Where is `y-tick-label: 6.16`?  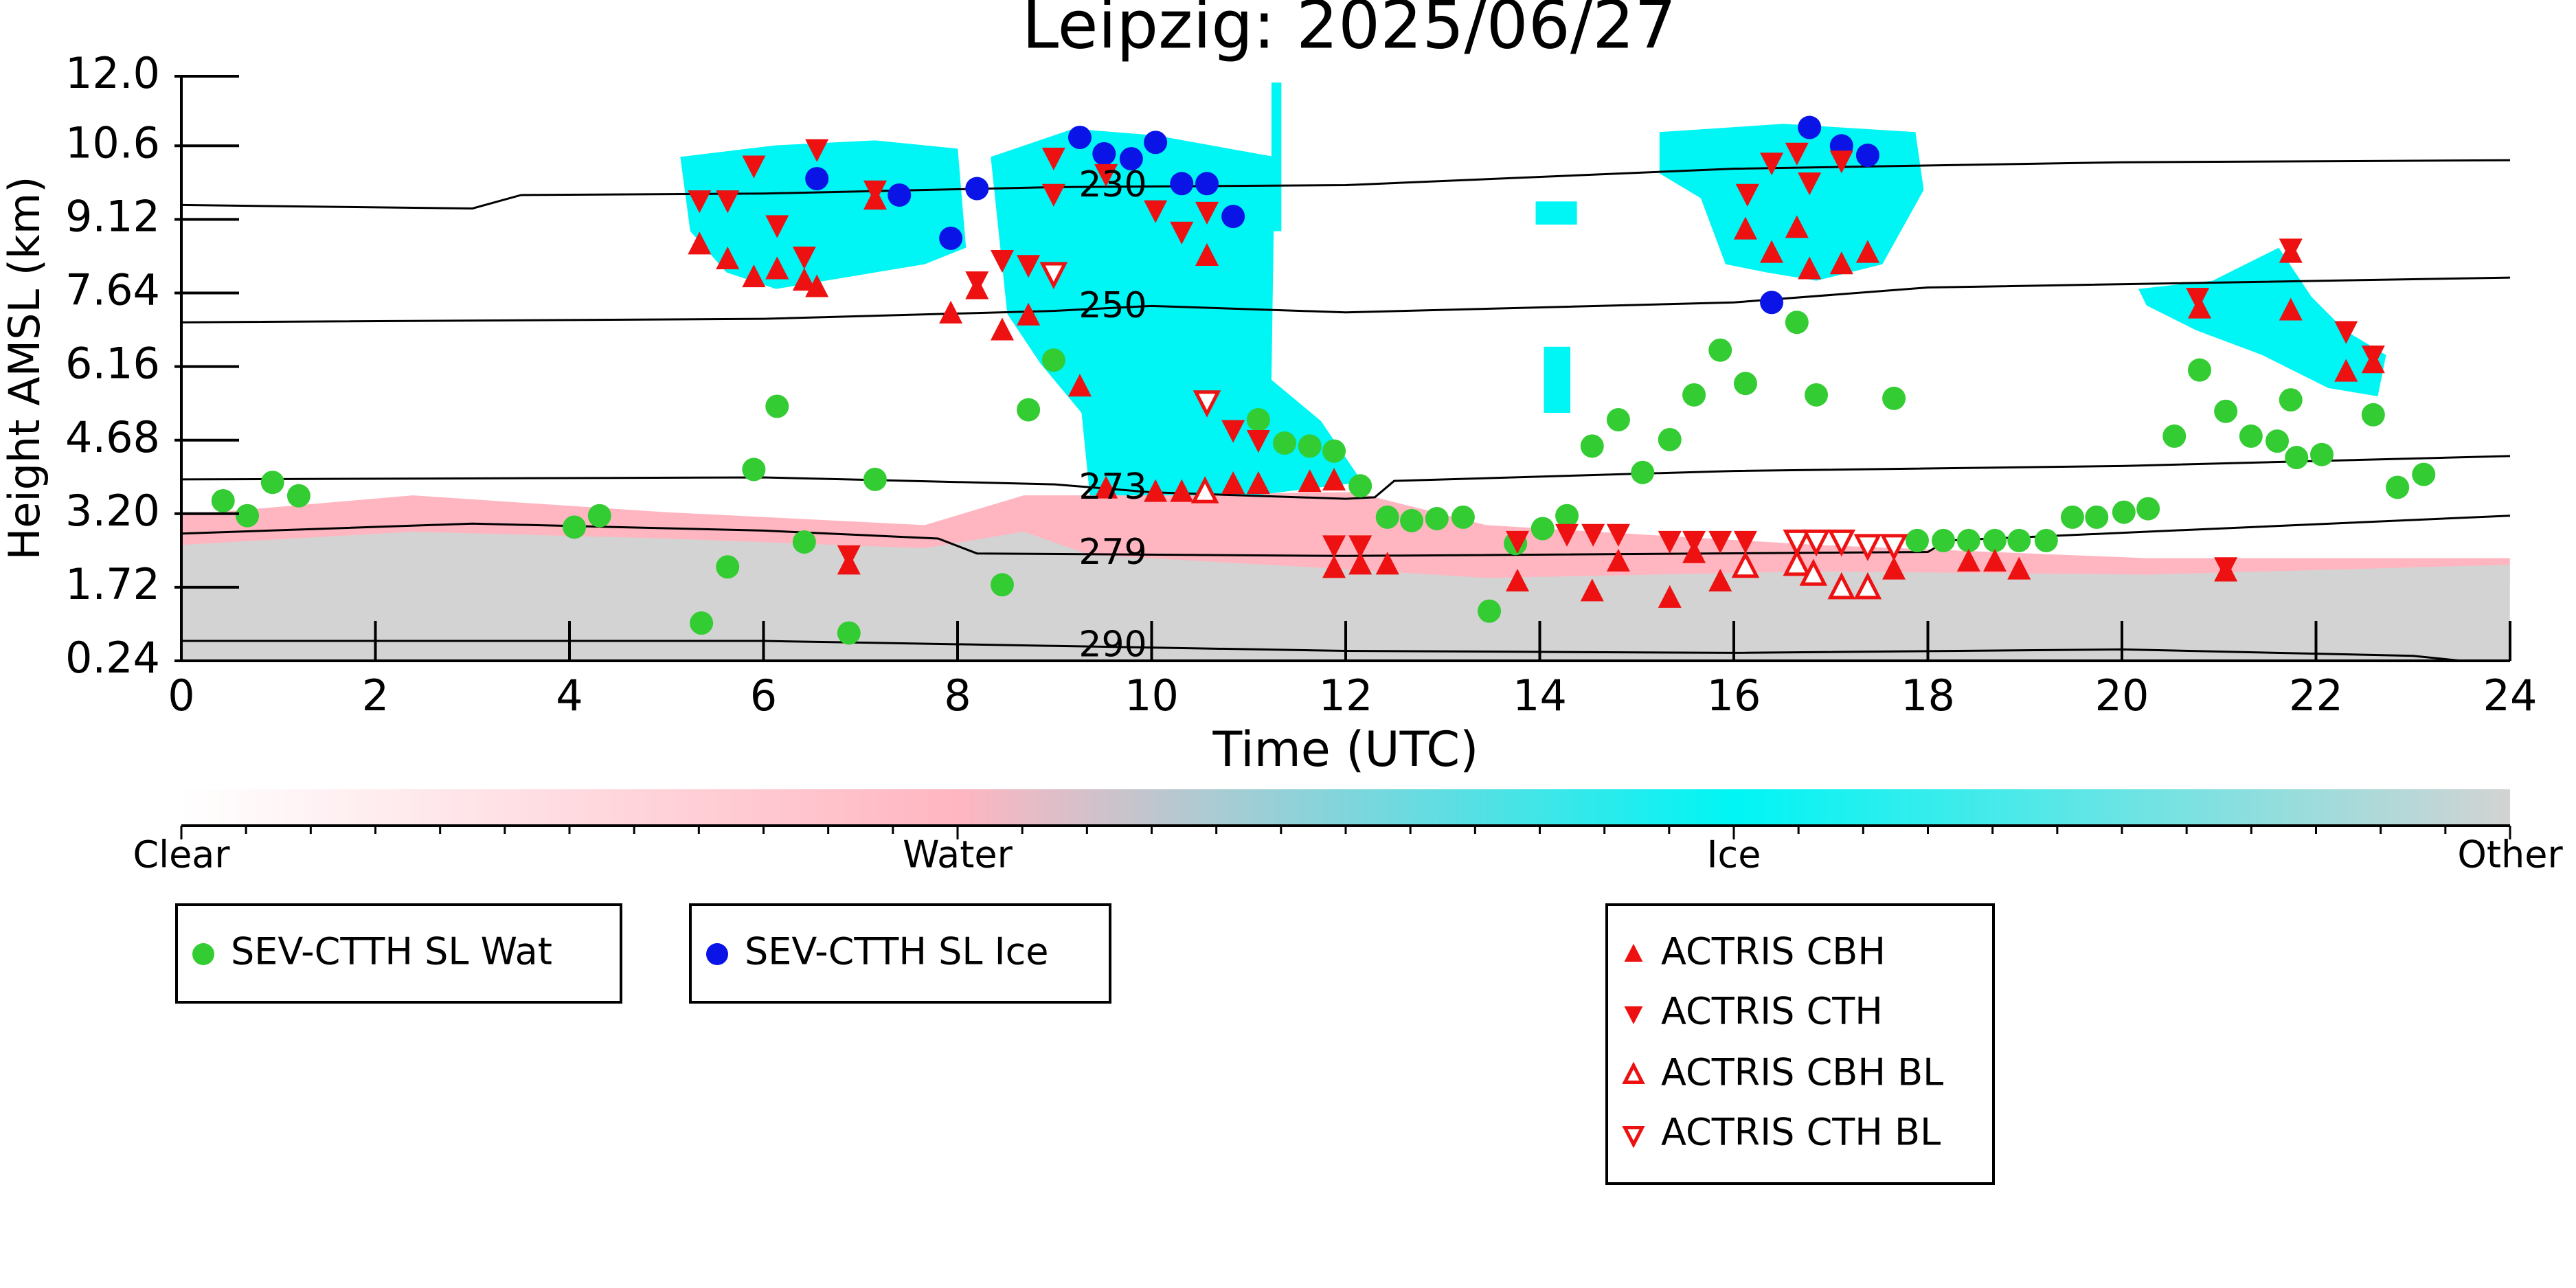
y-tick-label: 6.16 is located at coordinates (112, 364).